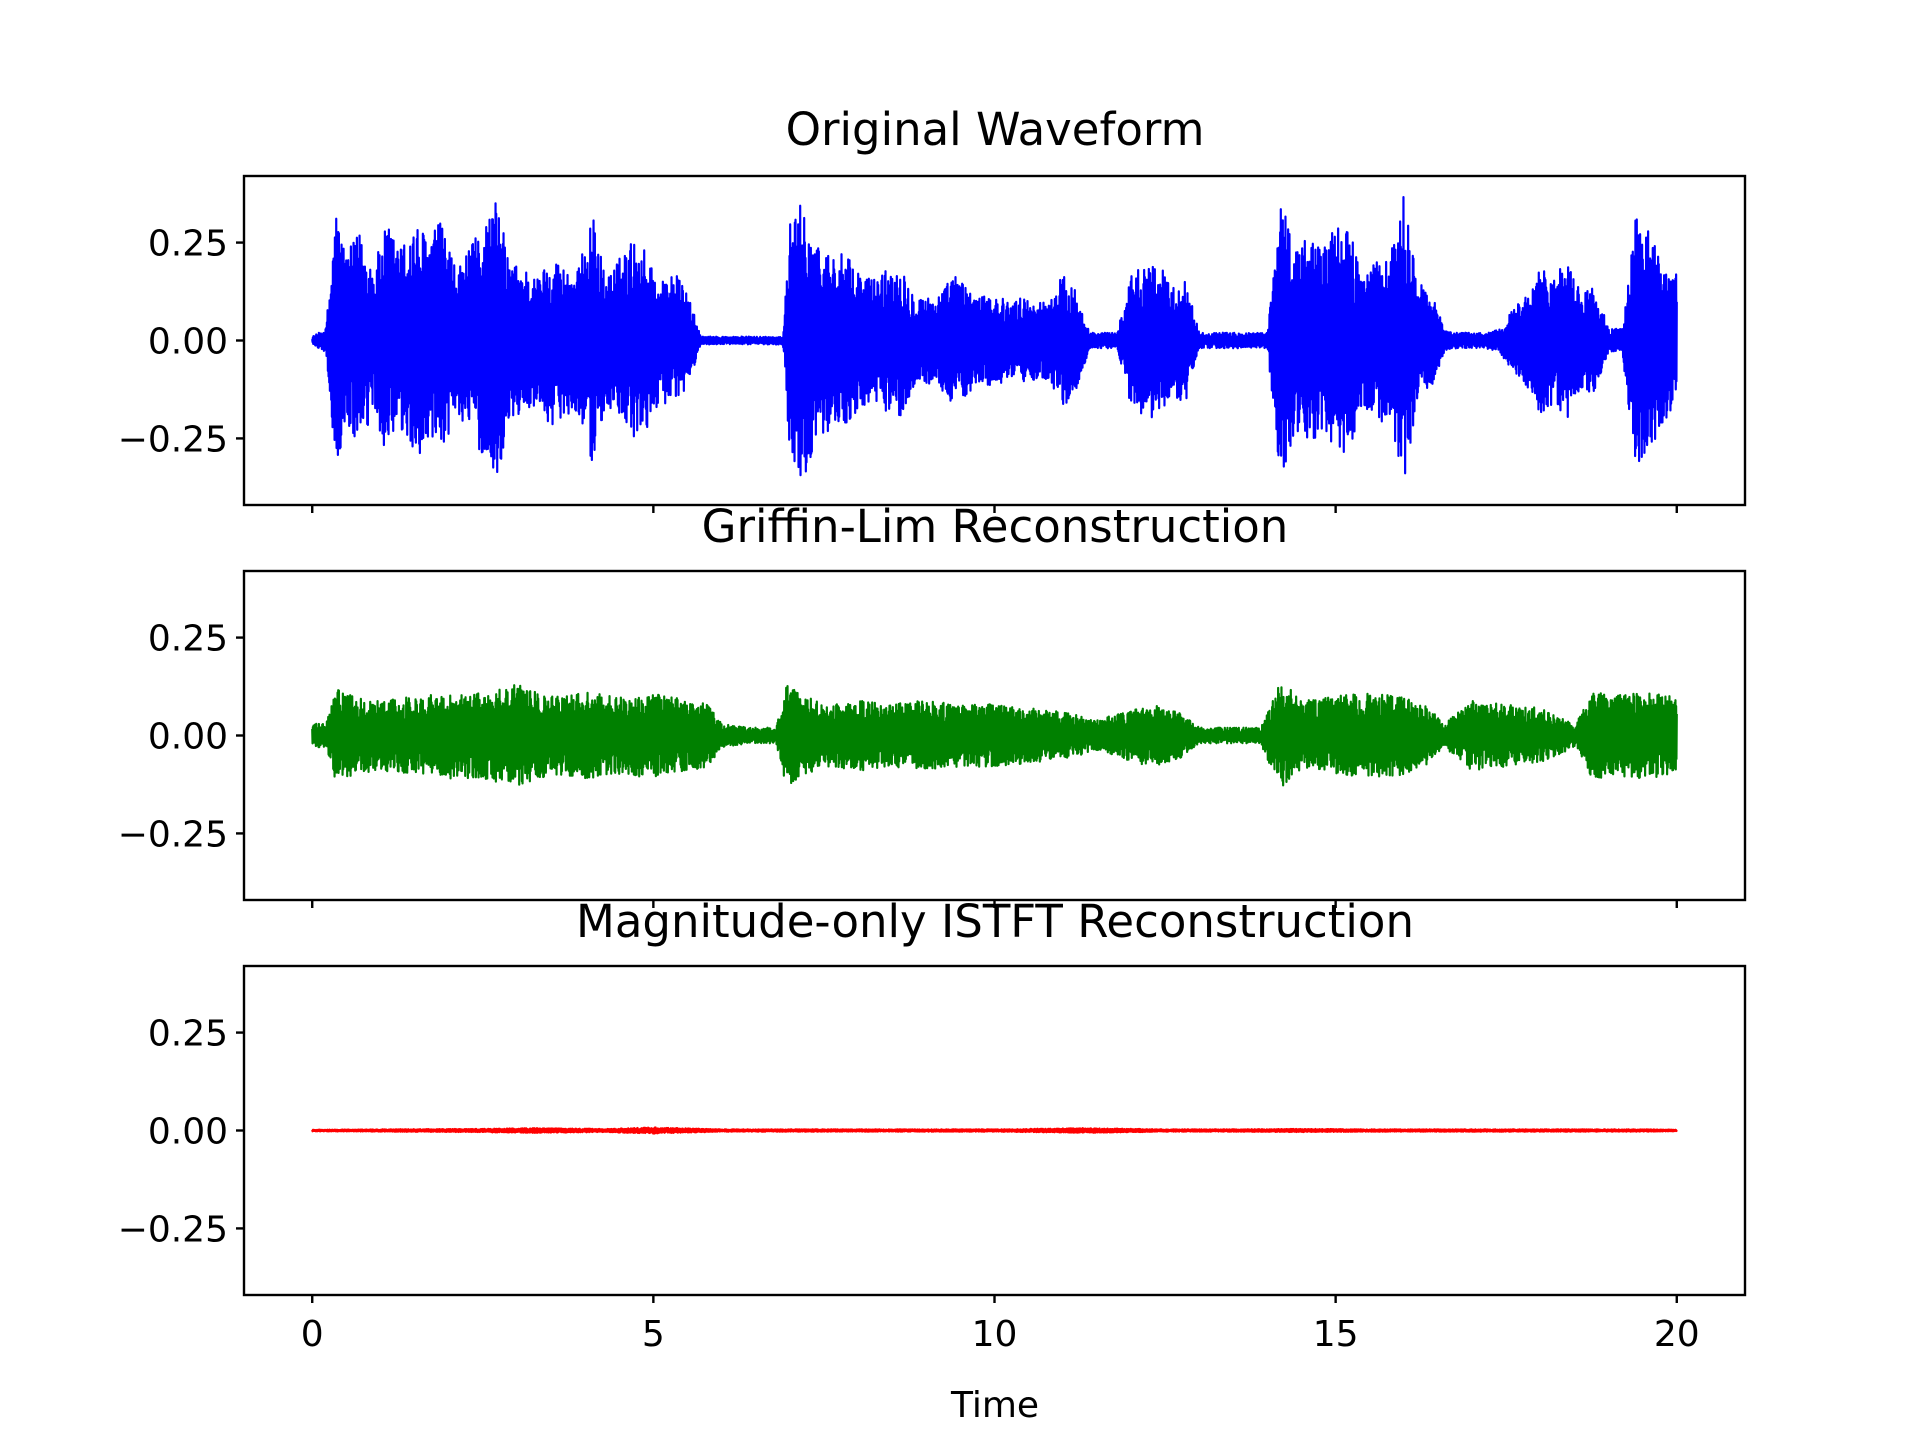 This screenshot has height=1440, width=1920. I want to click on x-tick-label: 15, so click(1336, 1334).